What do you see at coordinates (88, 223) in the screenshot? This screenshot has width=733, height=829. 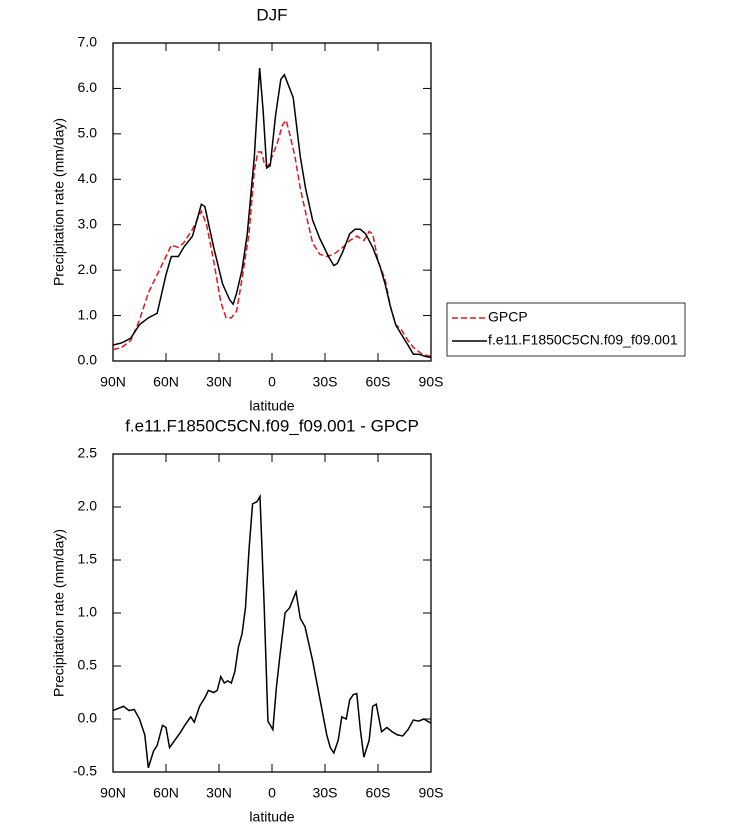 I see `y-tick-label: 3.0` at bounding box center [88, 223].